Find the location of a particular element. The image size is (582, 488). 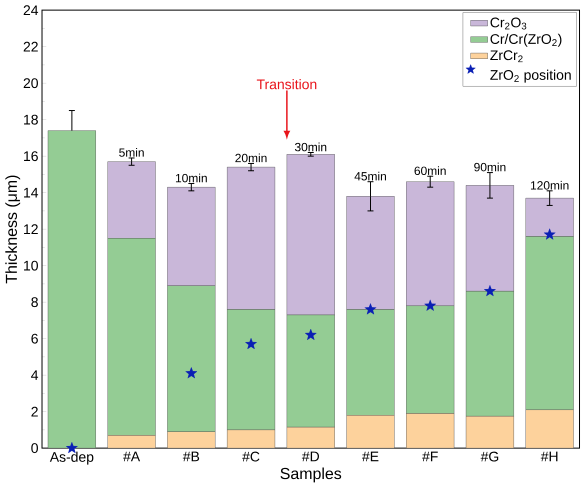

legend-label: Cr/Cr(ZrO$_{2}$) is located at coordinates (526, 40).